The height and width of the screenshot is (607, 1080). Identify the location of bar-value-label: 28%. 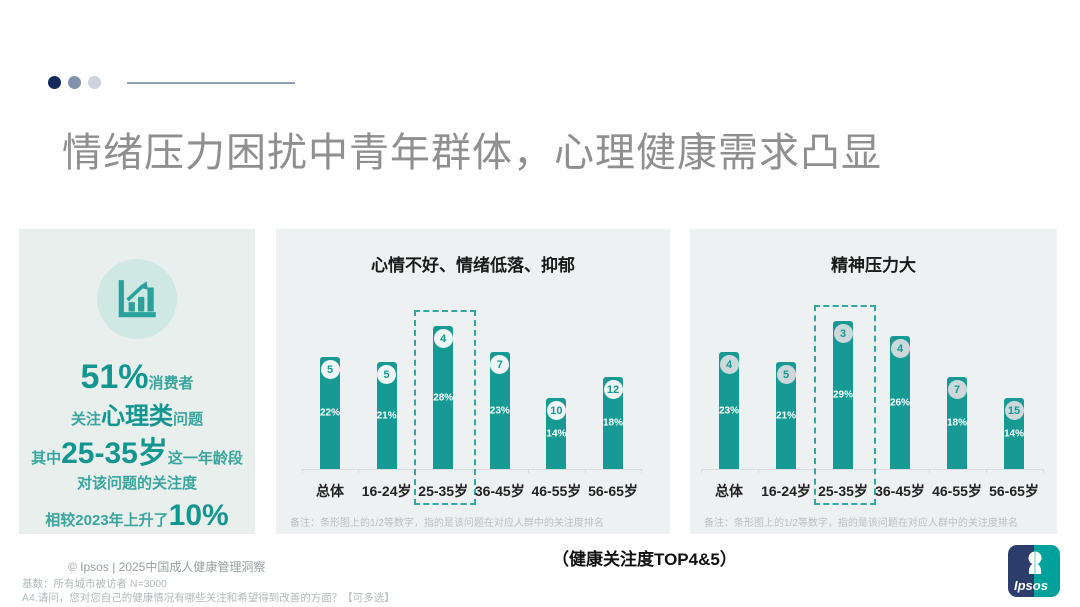
(443, 397).